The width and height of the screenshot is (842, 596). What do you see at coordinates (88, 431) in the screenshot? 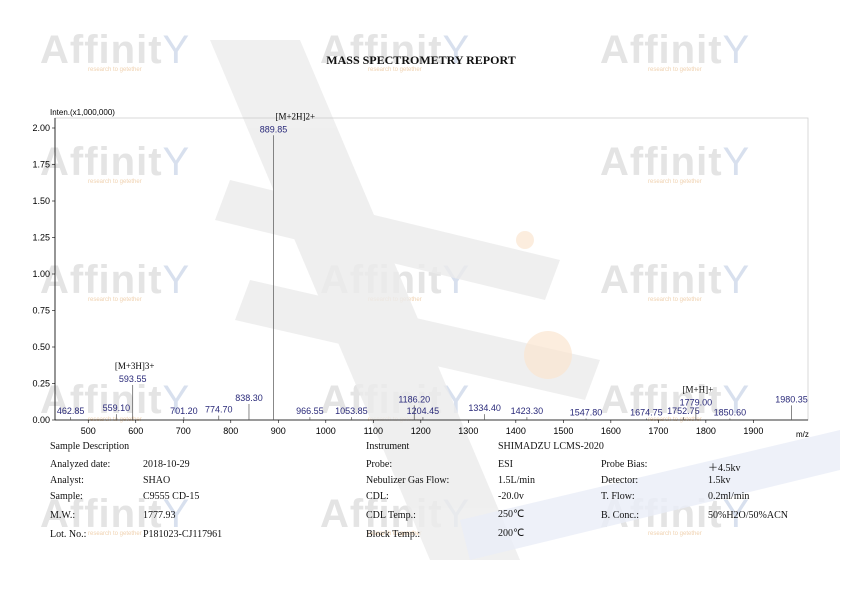
I see `x-tick-label: 500` at bounding box center [88, 431].